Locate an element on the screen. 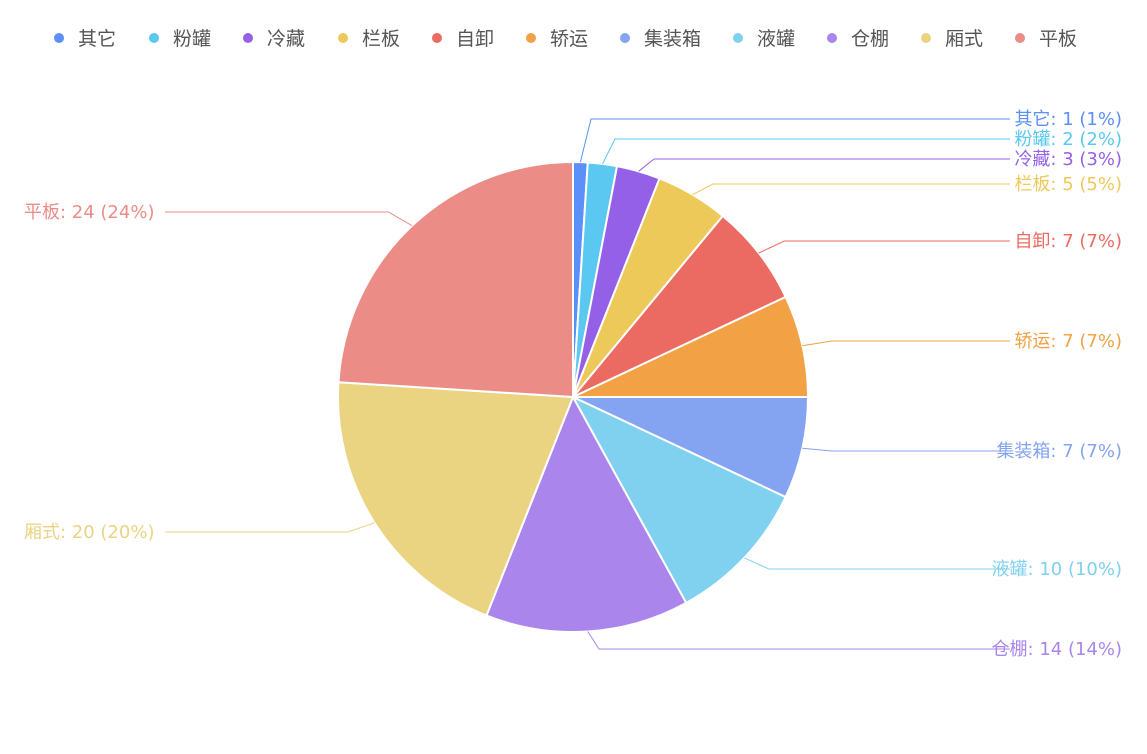 The height and width of the screenshot is (754, 1147). legend-label: 集装箱 is located at coordinates (672, 39).